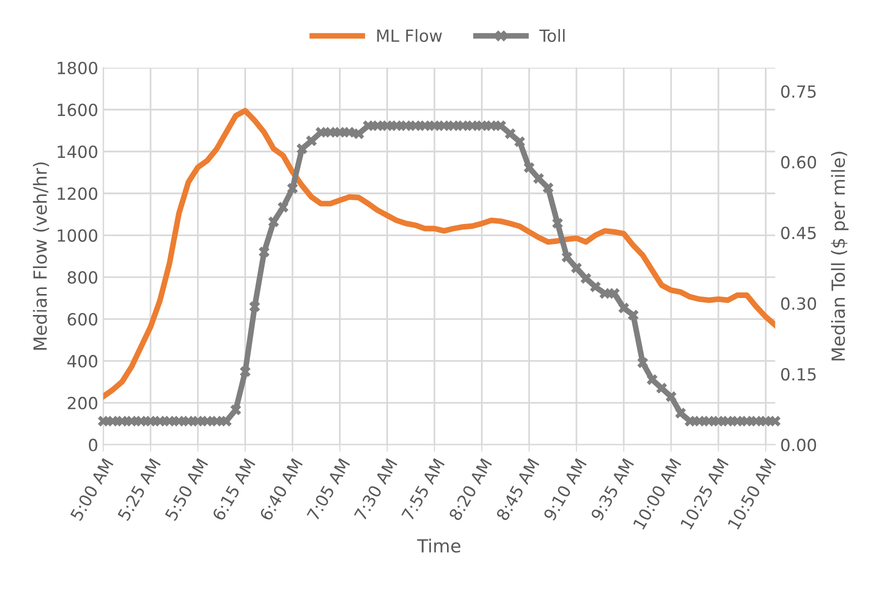  Describe the element at coordinates (83, 403) in the screenshot. I see `y-tick-label: 200` at that location.